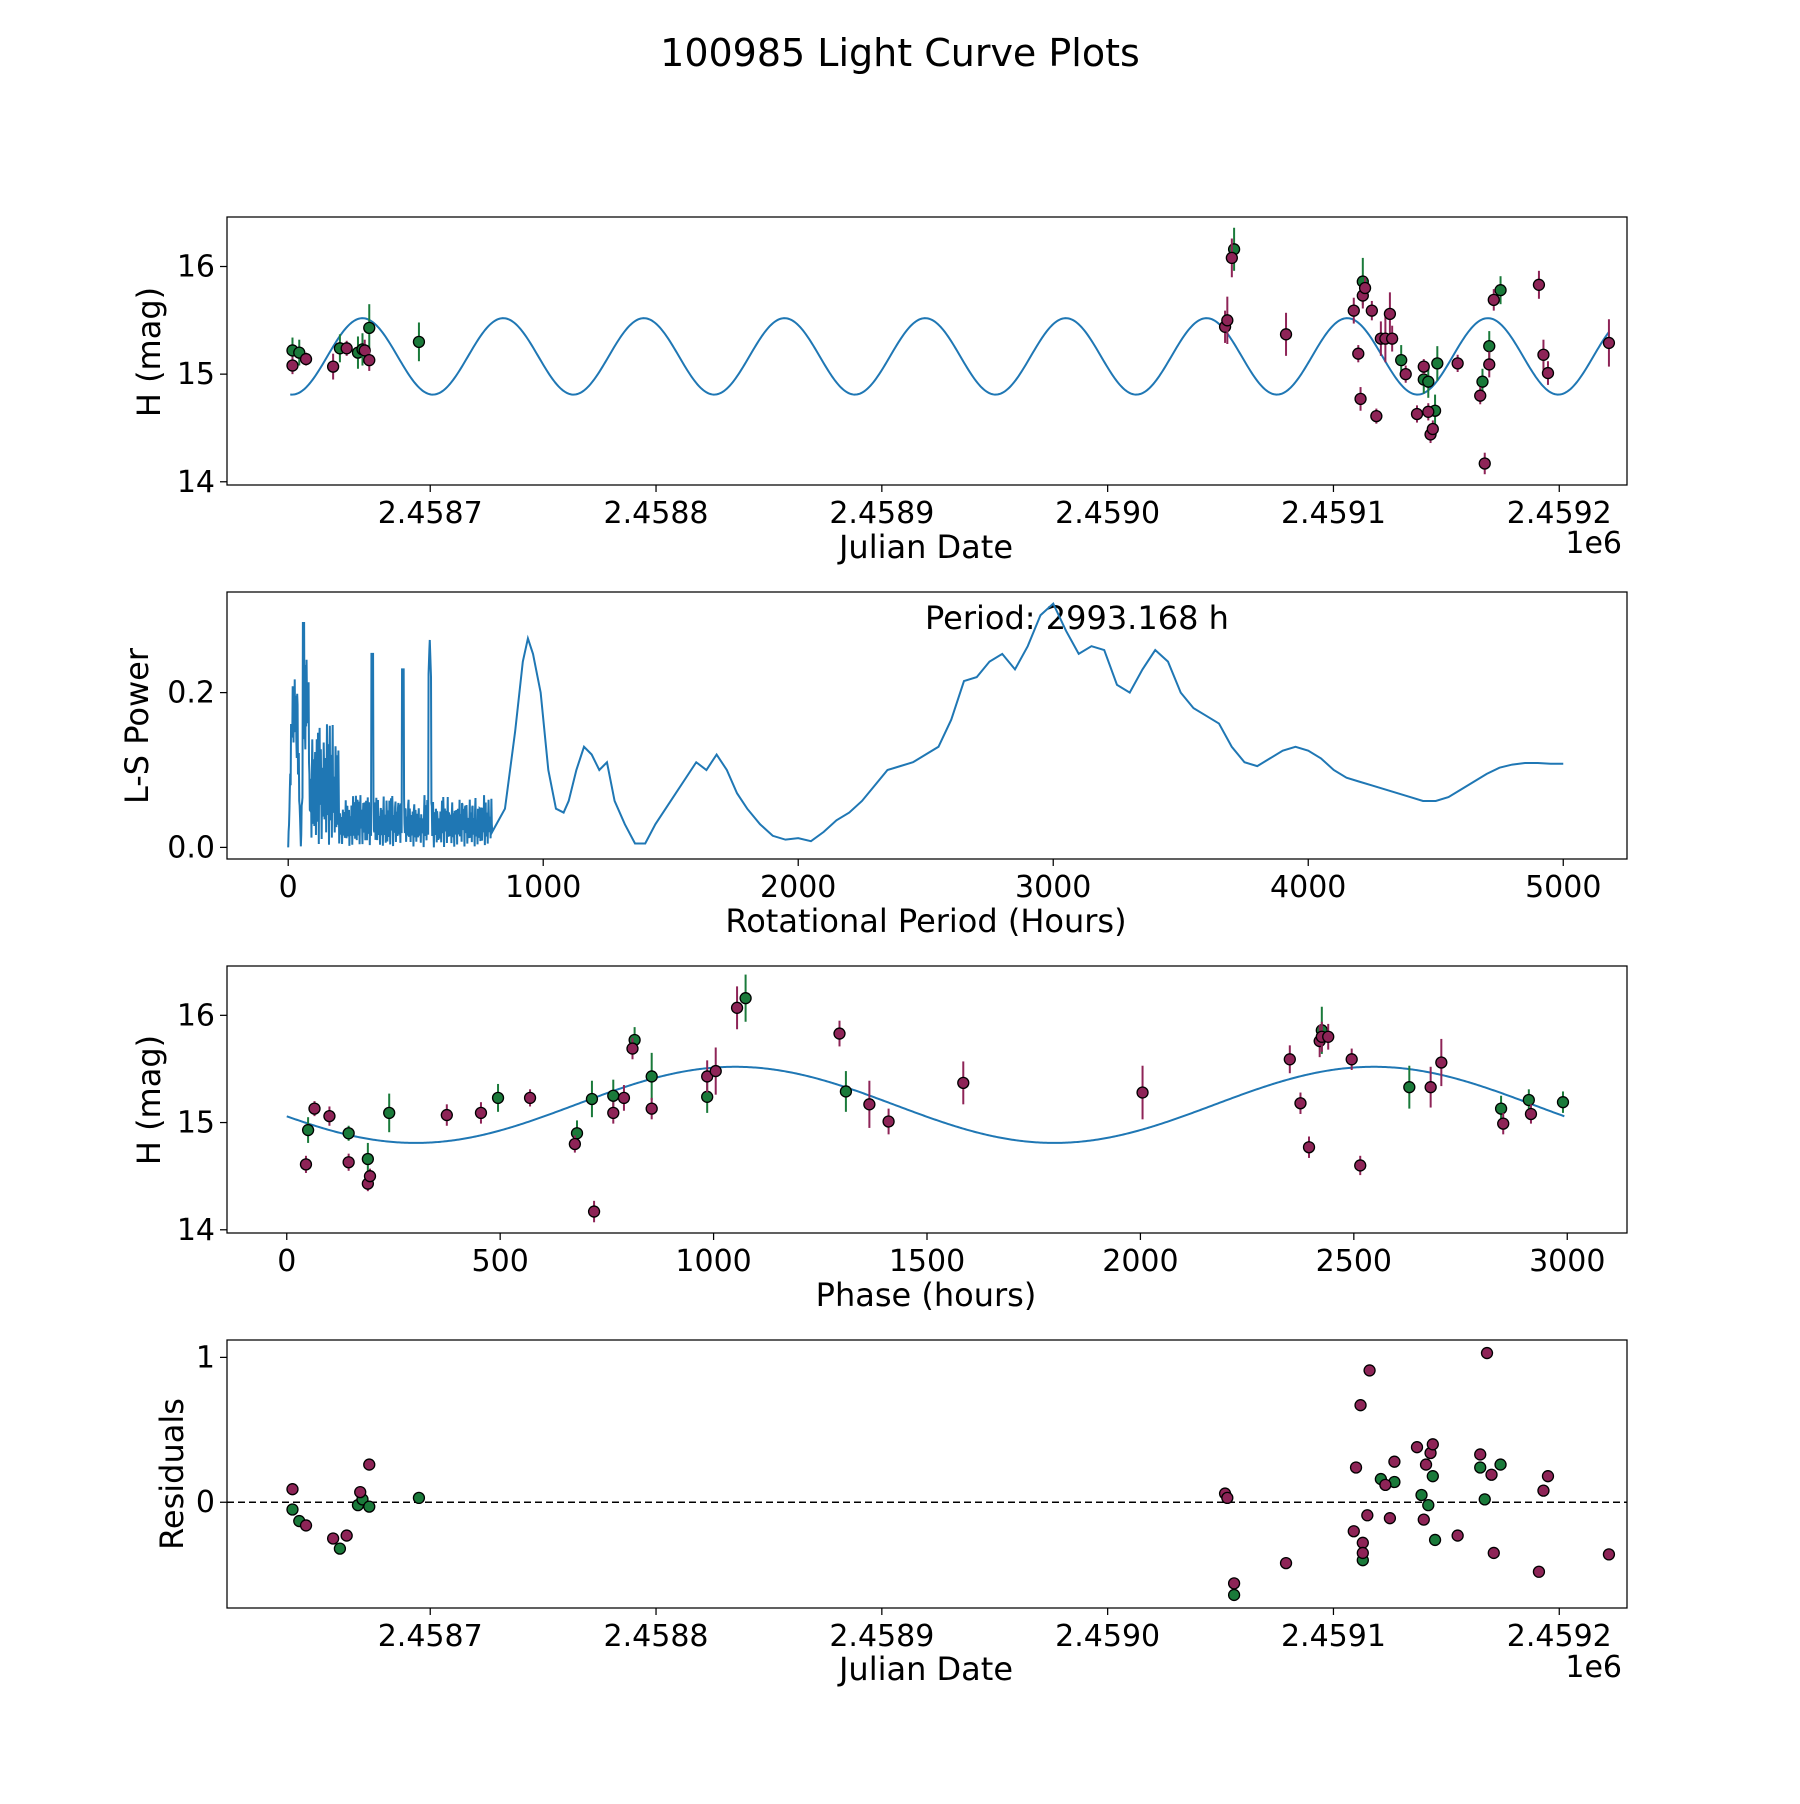 Image resolution: width=1800 pixels, height=1804 pixels. I want to click on ylabel-periodogram: L-S Power, so click(137, 725).